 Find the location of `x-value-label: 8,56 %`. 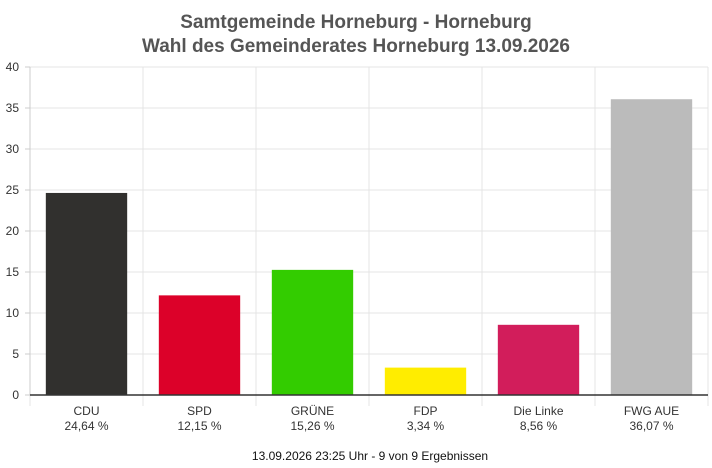

x-value-label: 8,56 % is located at coordinates (539, 426).